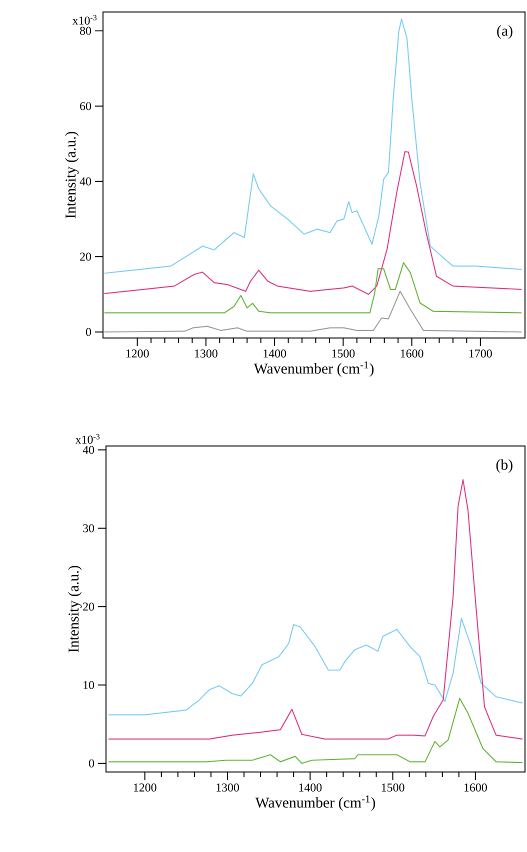  I want to click on y-tick-label: 10, so click(89, 685).